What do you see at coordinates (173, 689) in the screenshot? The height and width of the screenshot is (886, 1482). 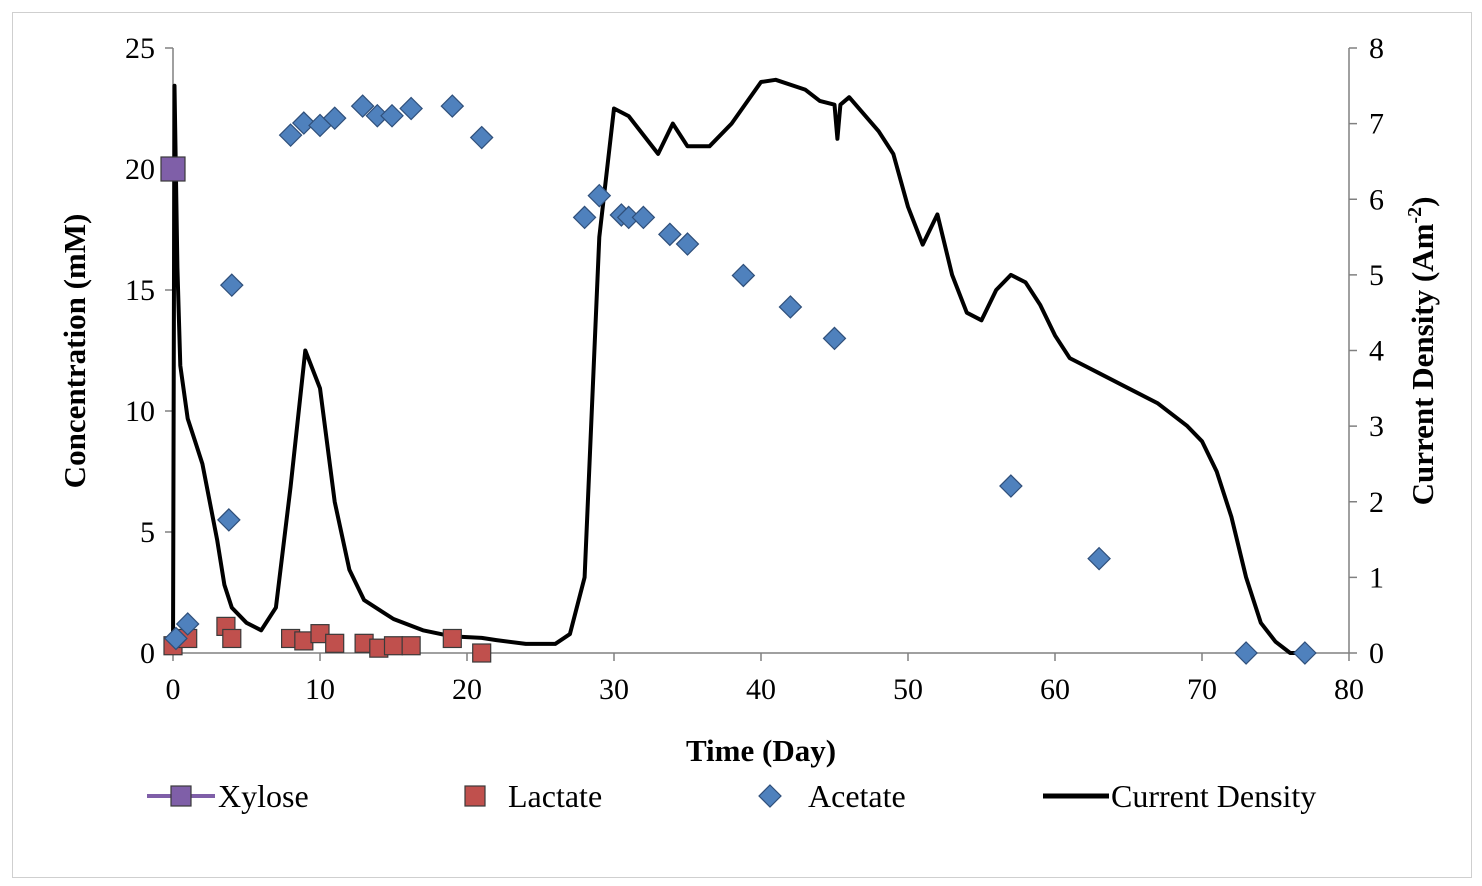 I see `x-tick-label: 0` at bounding box center [173, 689].